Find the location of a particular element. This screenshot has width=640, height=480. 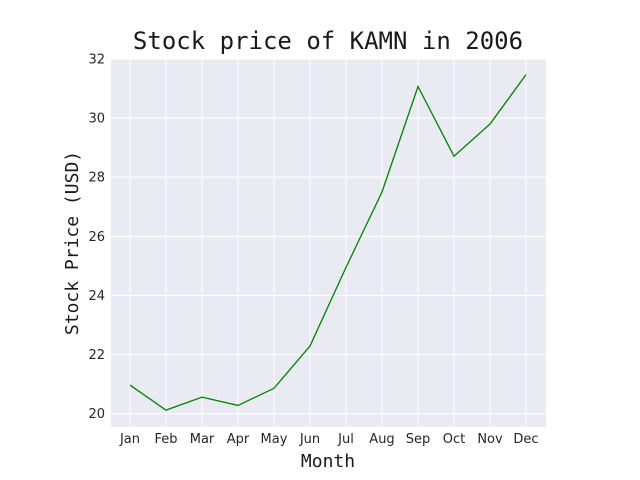

x-tick-label: Oct is located at coordinates (454, 439).